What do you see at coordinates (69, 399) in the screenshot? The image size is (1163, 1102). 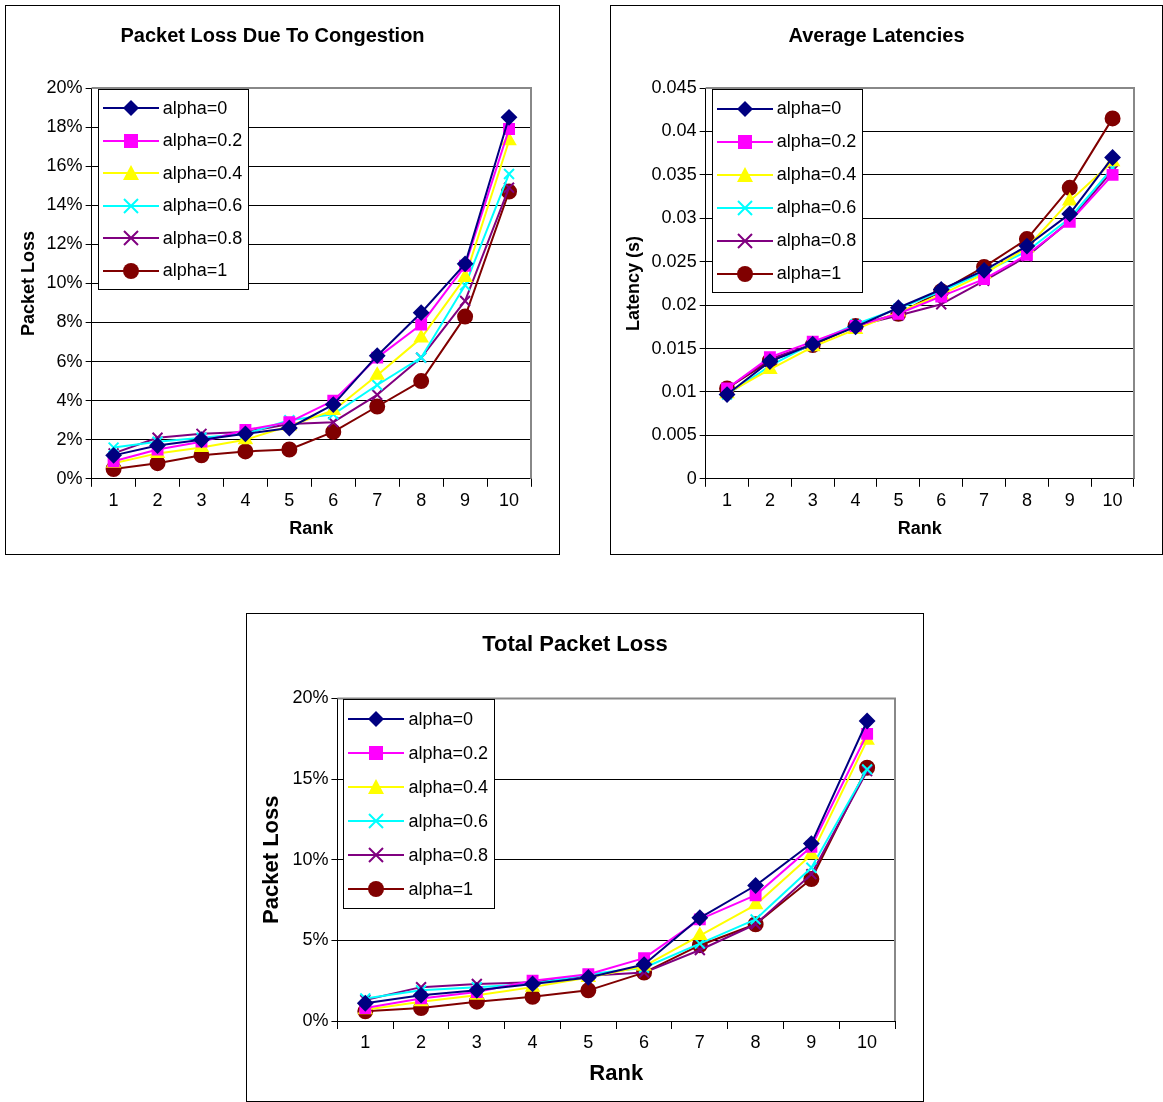 I see `y-tick-label: 4%` at bounding box center [69, 399].